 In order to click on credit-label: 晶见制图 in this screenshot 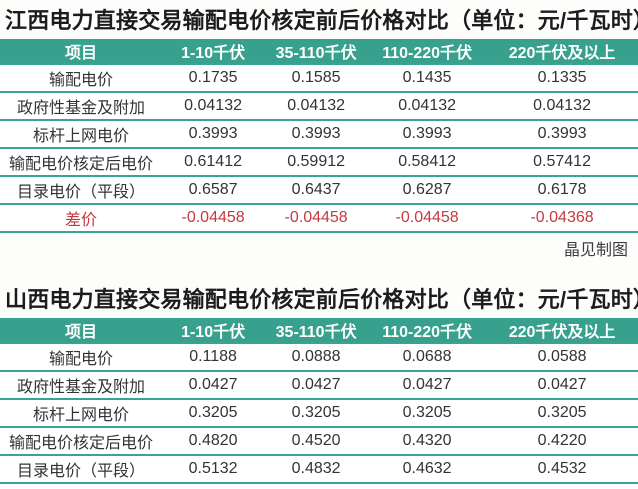, I will do `click(595, 250)`.